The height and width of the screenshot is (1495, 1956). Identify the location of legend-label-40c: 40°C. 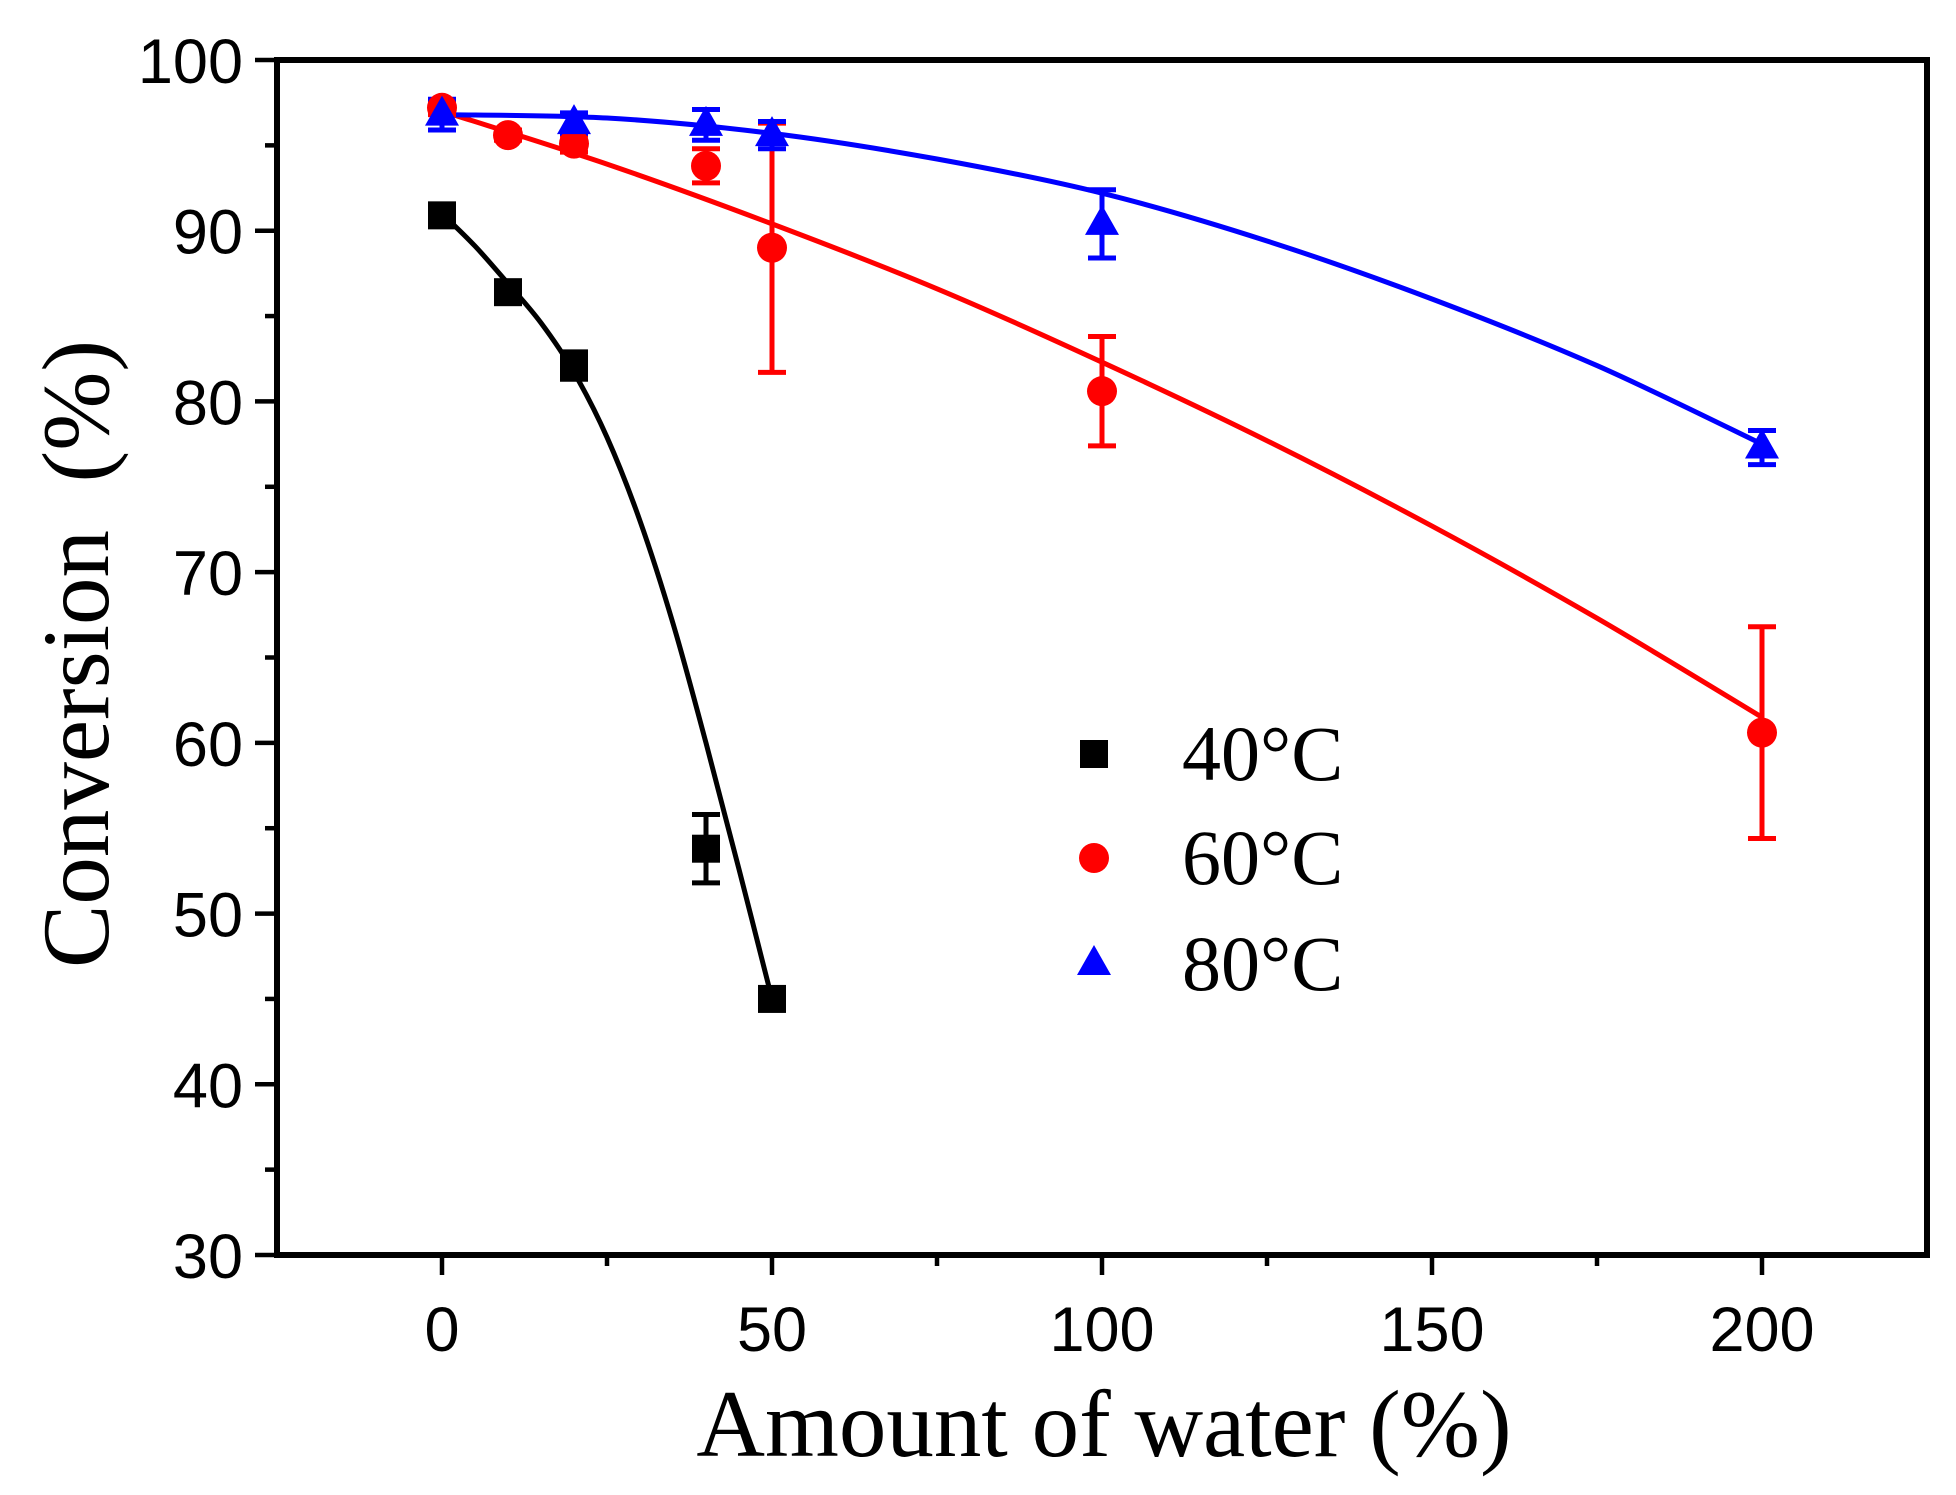
(1262, 753).